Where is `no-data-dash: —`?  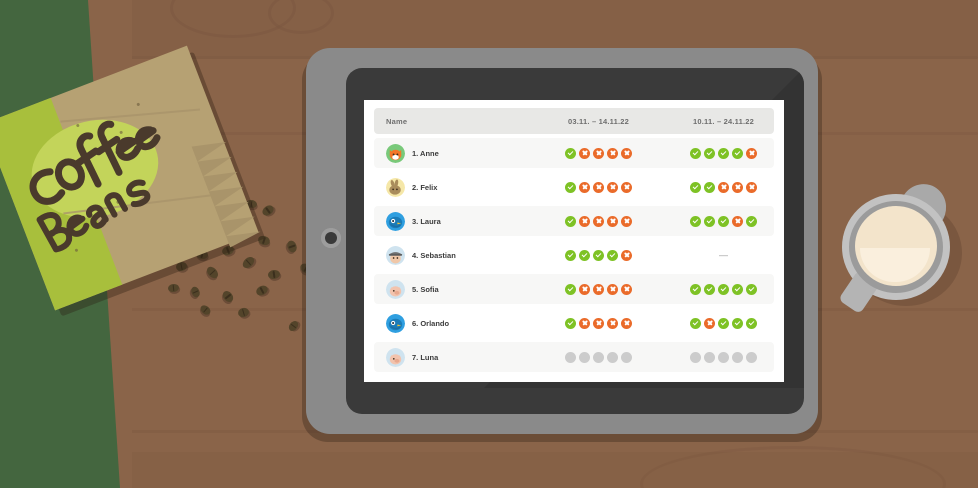 no-data-dash: — is located at coordinates (723, 254).